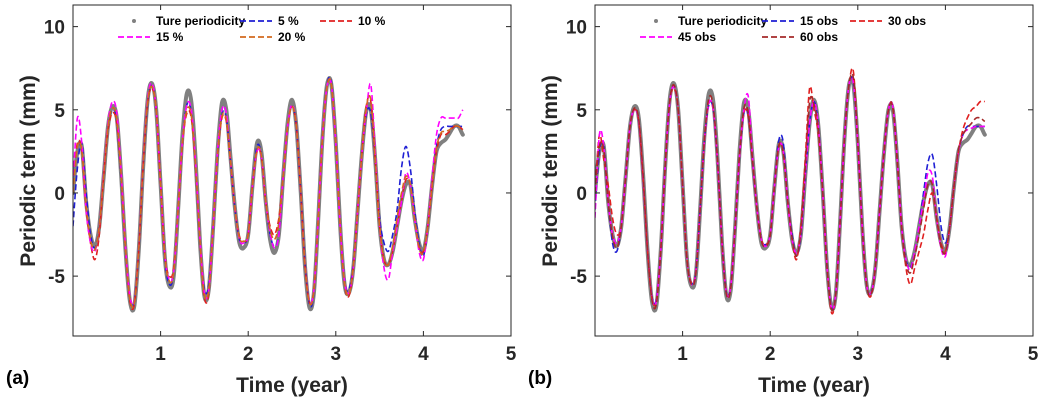 The width and height of the screenshot is (1050, 405). I want to click on legend-item: 15 obs, so click(800, 21).